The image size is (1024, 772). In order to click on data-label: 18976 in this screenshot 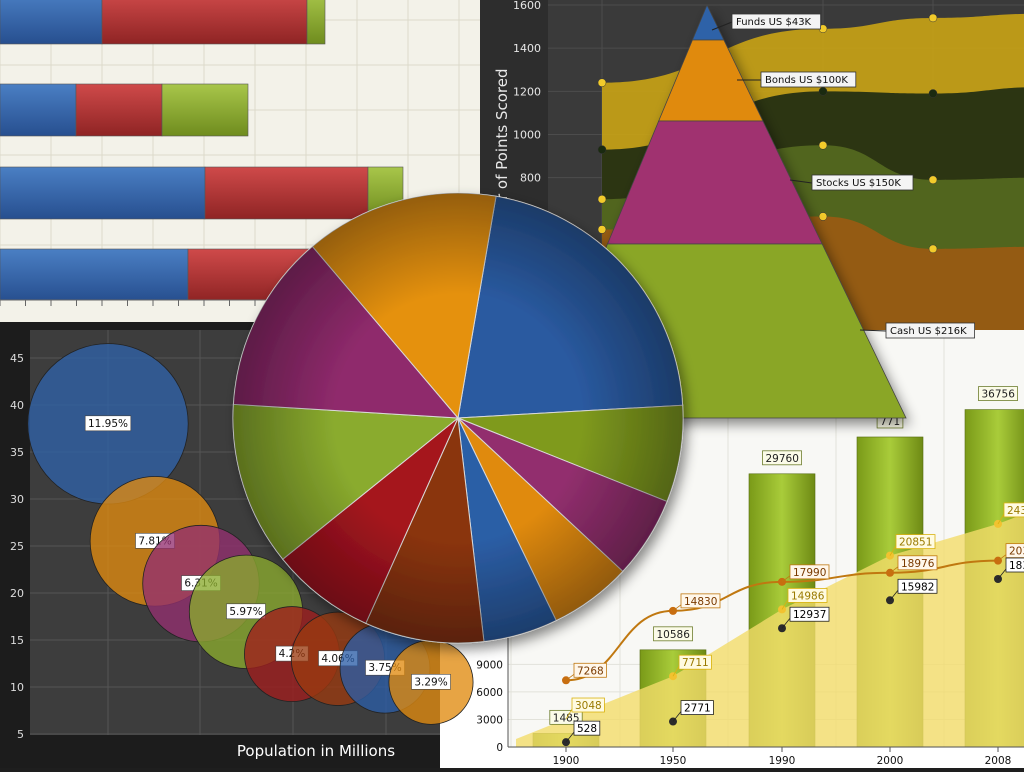, I will do `click(918, 564)`.